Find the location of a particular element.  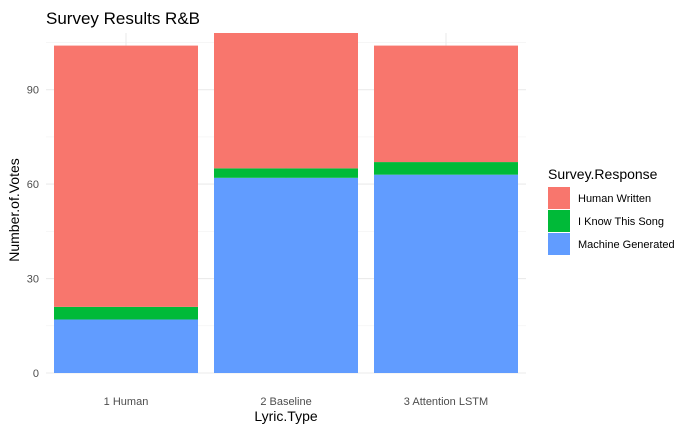

legend-label-i-know-this-song: I Know This Song is located at coordinates (621, 222).